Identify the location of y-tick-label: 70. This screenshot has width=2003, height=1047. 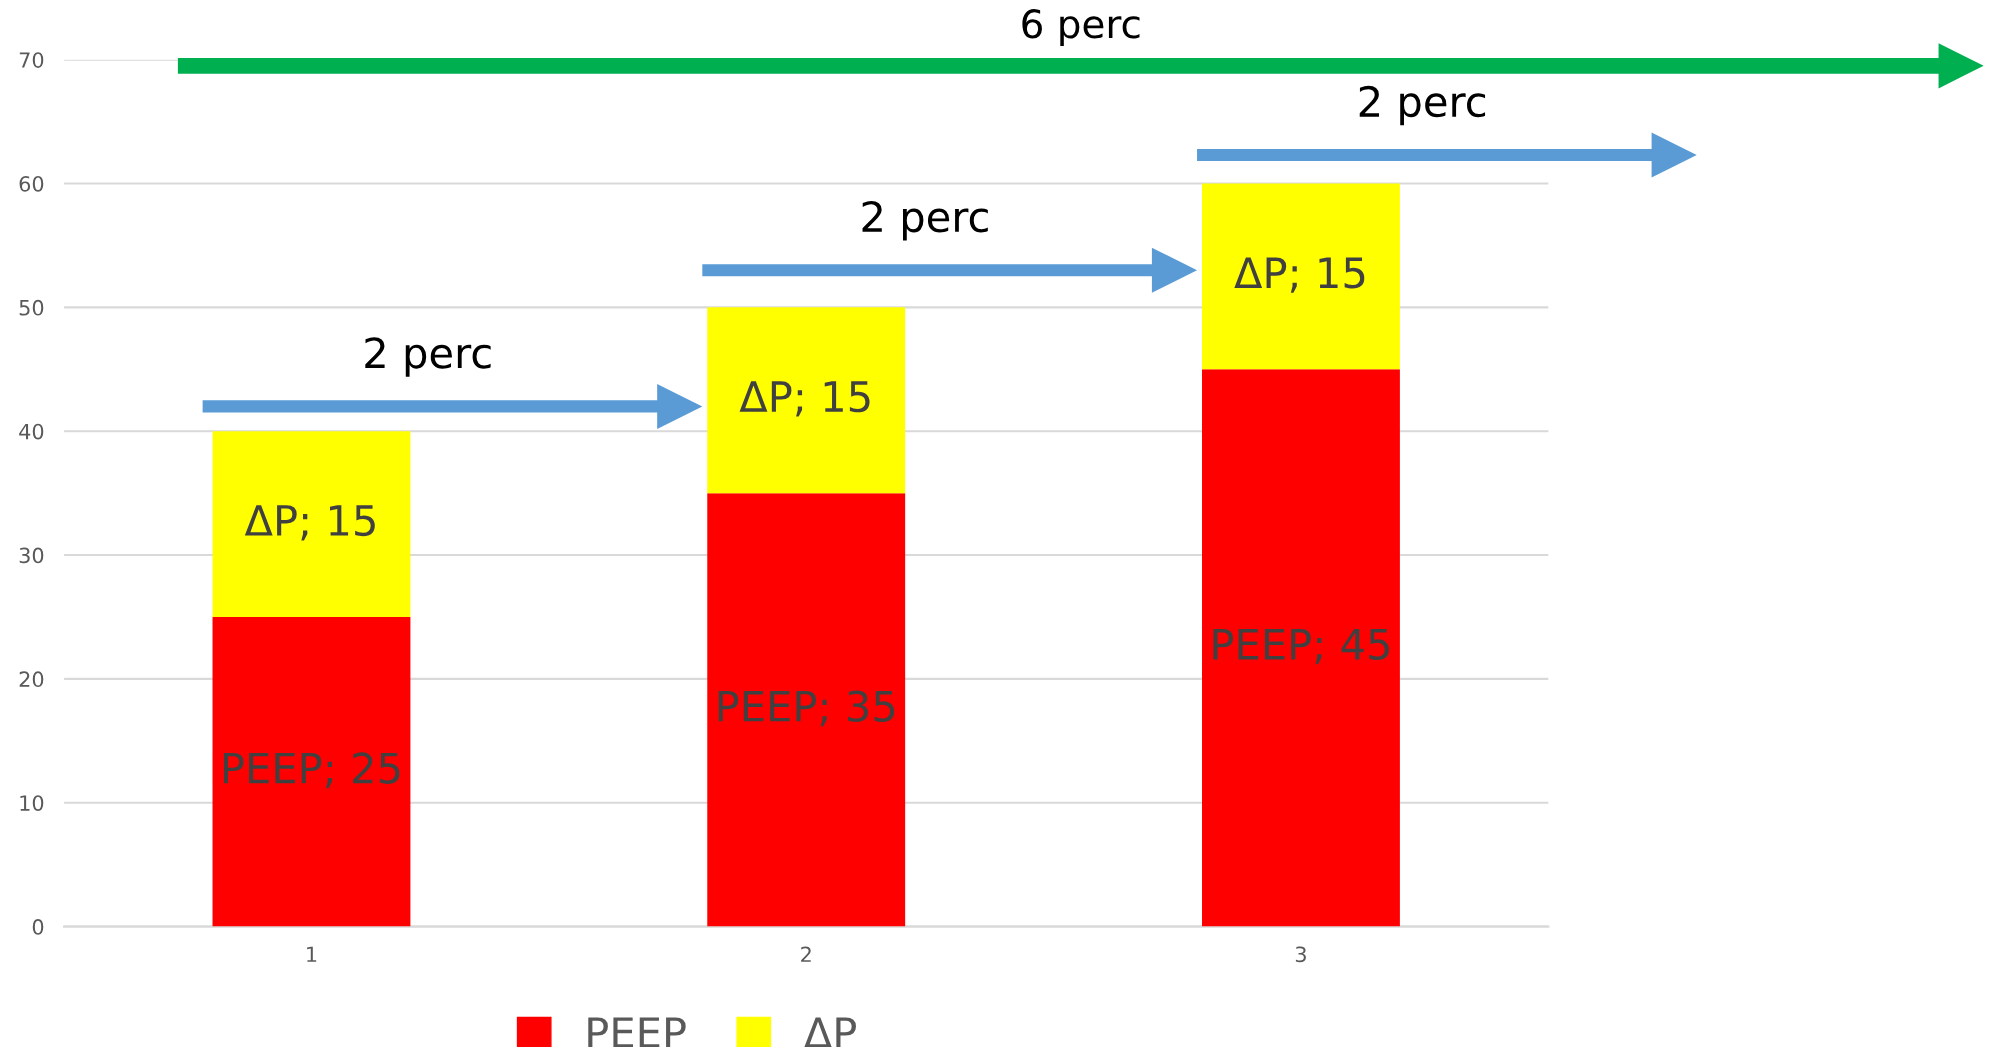
(31, 60).